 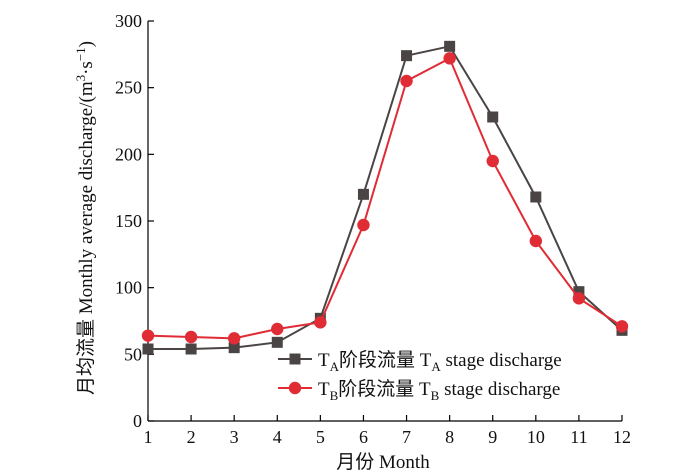 I want to click on x-tick-label: 1, so click(x=148, y=437).